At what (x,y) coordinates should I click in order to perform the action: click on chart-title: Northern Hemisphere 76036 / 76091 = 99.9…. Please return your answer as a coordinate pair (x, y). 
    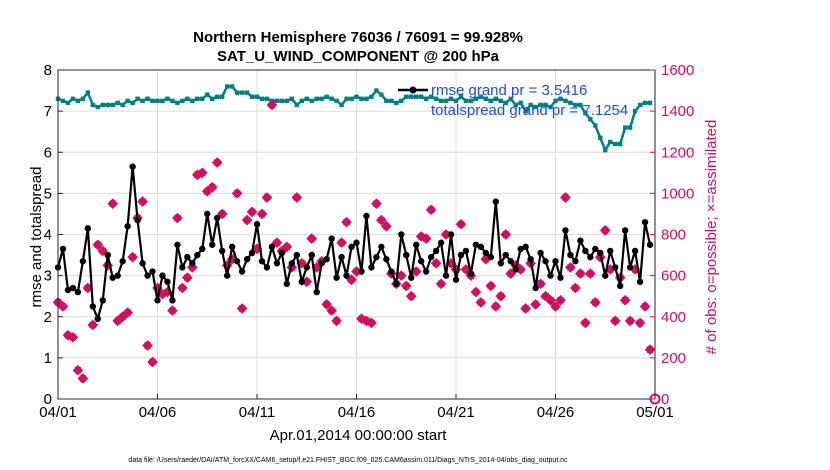
    Looking at the image, I should click on (358, 37).